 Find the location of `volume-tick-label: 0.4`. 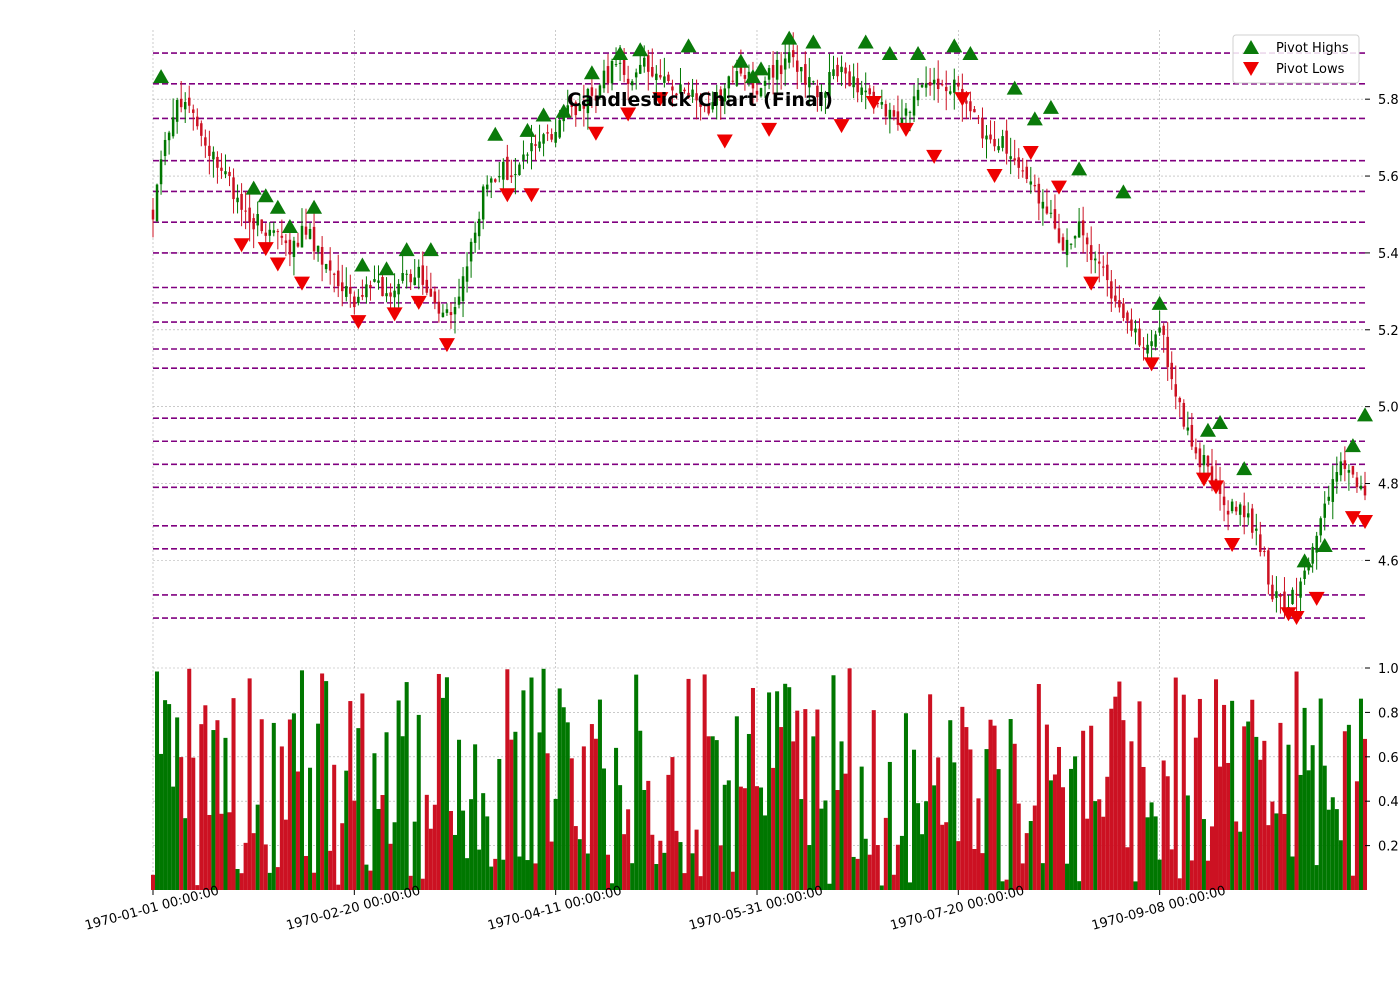

volume-tick-label: 0.4 is located at coordinates (1388, 802).